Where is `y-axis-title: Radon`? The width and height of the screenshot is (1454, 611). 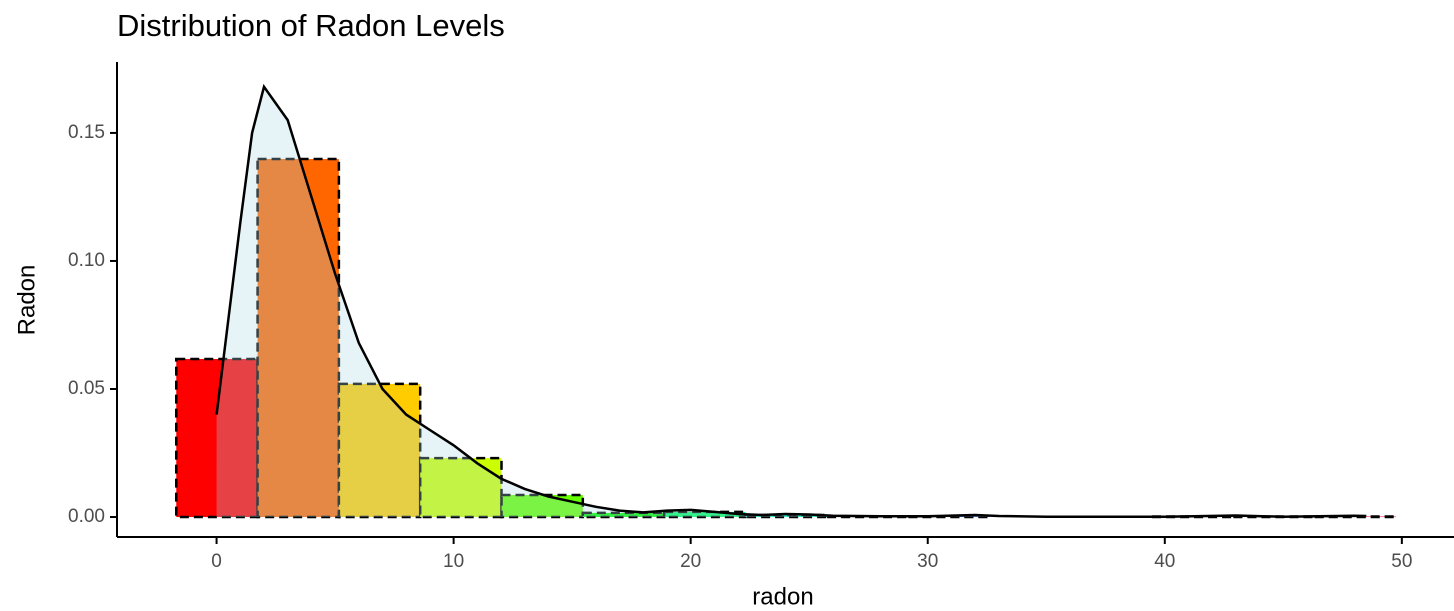 y-axis-title: Radon is located at coordinates (26, 300).